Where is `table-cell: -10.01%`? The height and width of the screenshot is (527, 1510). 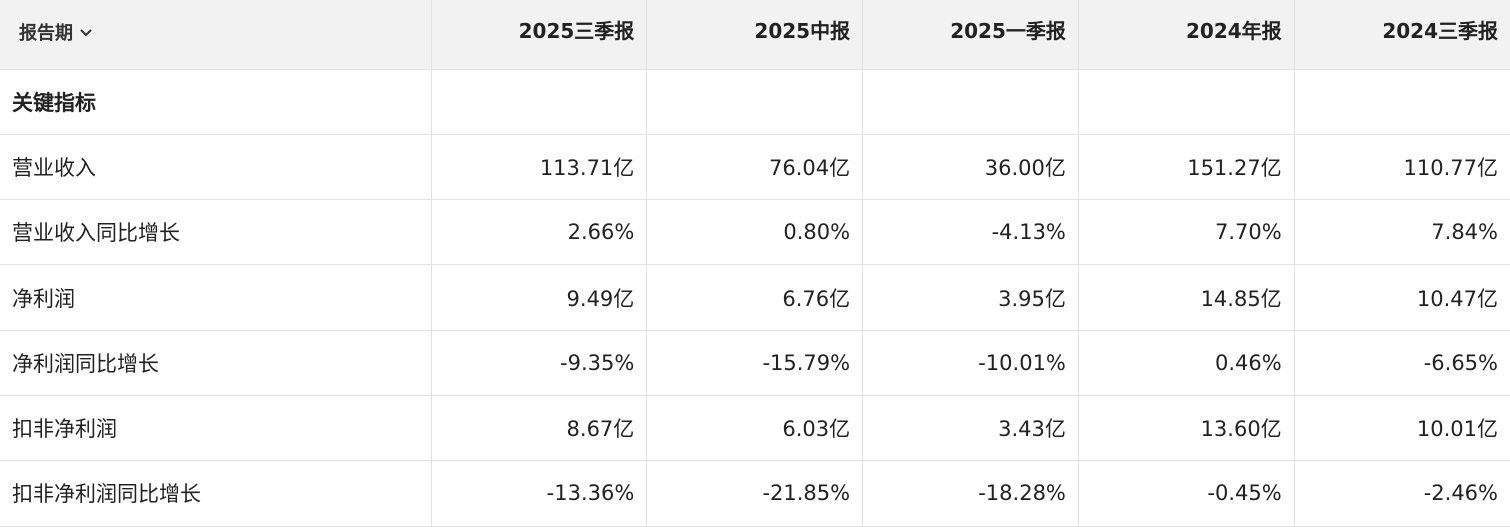 table-cell: -10.01% is located at coordinates (970, 363).